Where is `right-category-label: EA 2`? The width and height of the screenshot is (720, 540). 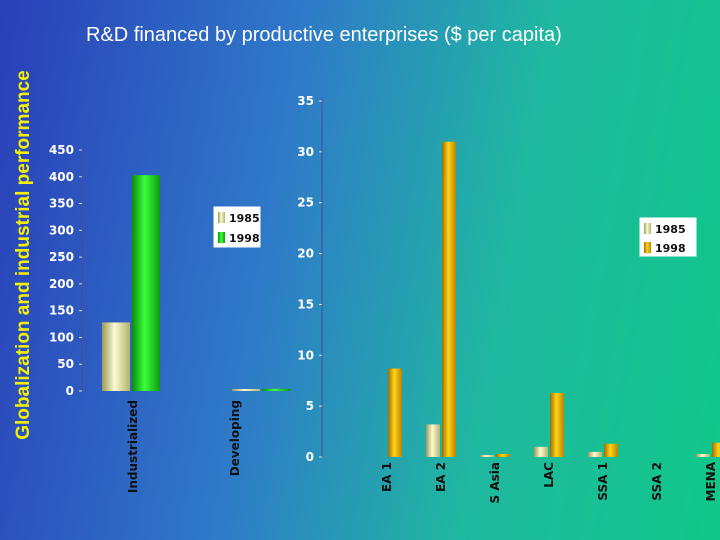
right-category-label: EA 2 is located at coordinates (441, 477).